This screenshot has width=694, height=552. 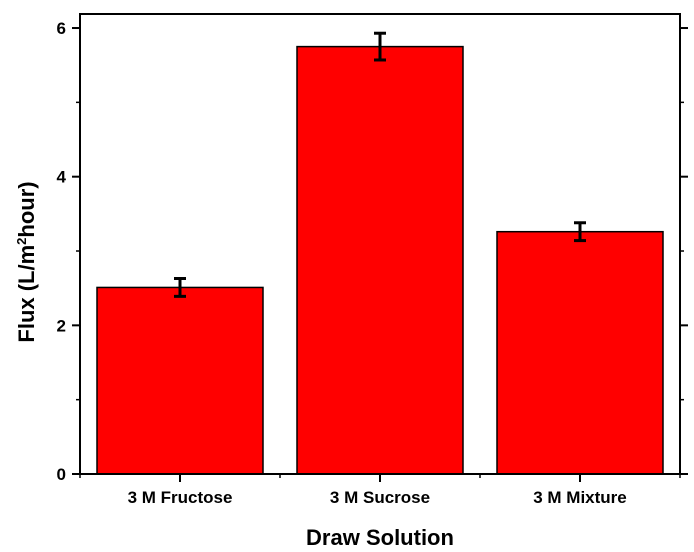 What do you see at coordinates (380, 536) in the screenshot?
I see `x-axis-label: Draw Solution` at bounding box center [380, 536].